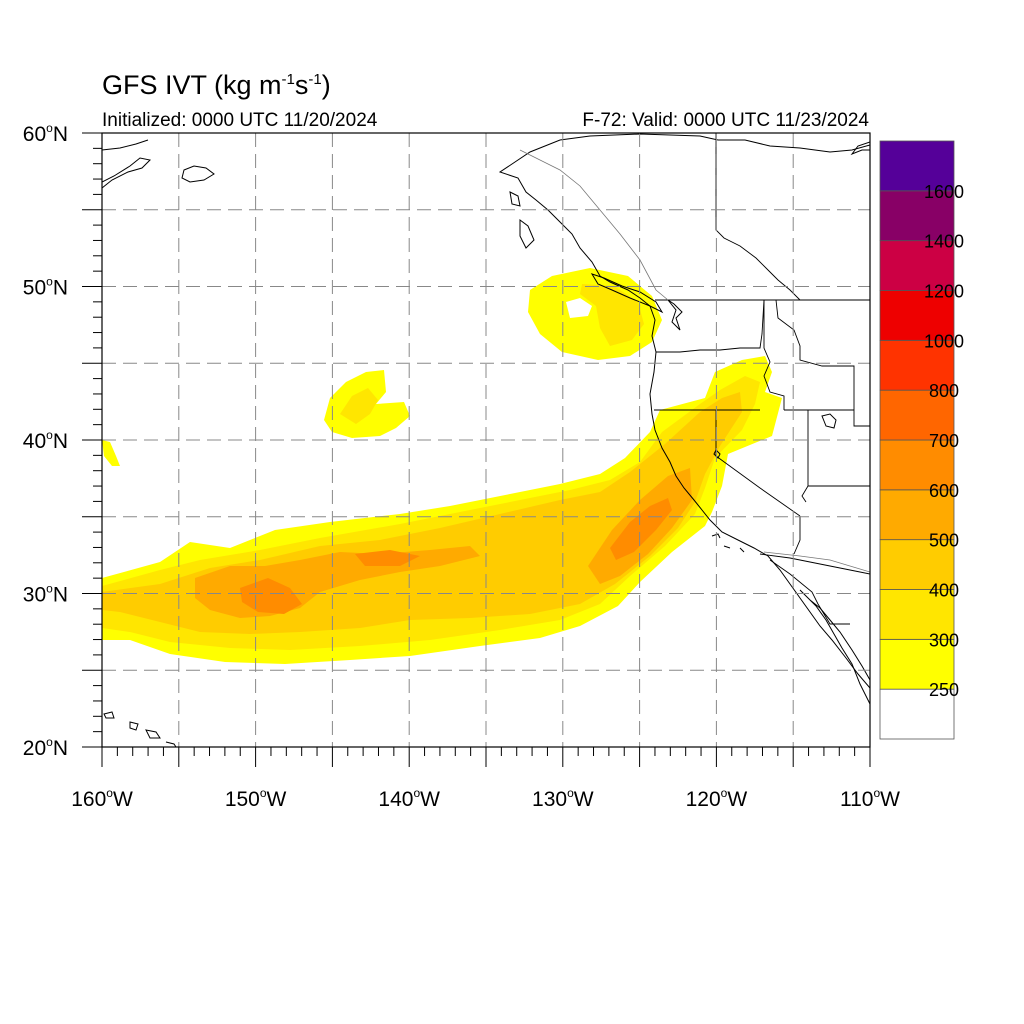  What do you see at coordinates (256, 798) in the screenshot?
I see `lon-label: 150oW` at bounding box center [256, 798].